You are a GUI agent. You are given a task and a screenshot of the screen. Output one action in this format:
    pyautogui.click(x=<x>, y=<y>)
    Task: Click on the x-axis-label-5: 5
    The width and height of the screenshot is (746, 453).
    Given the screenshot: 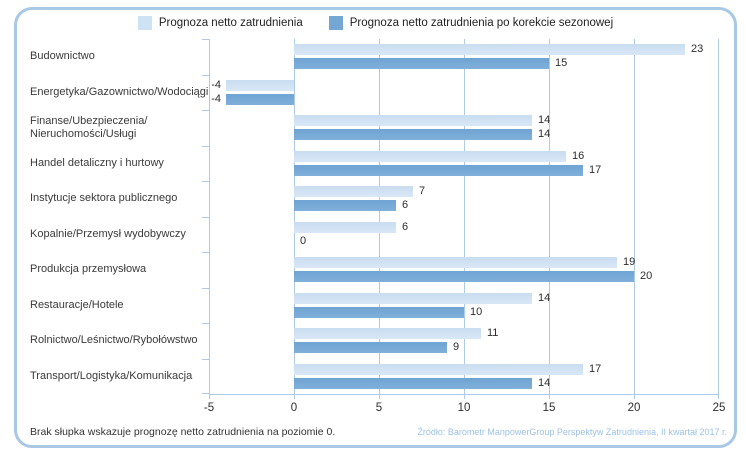 What is the action you would take?
    pyautogui.click(x=379, y=408)
    